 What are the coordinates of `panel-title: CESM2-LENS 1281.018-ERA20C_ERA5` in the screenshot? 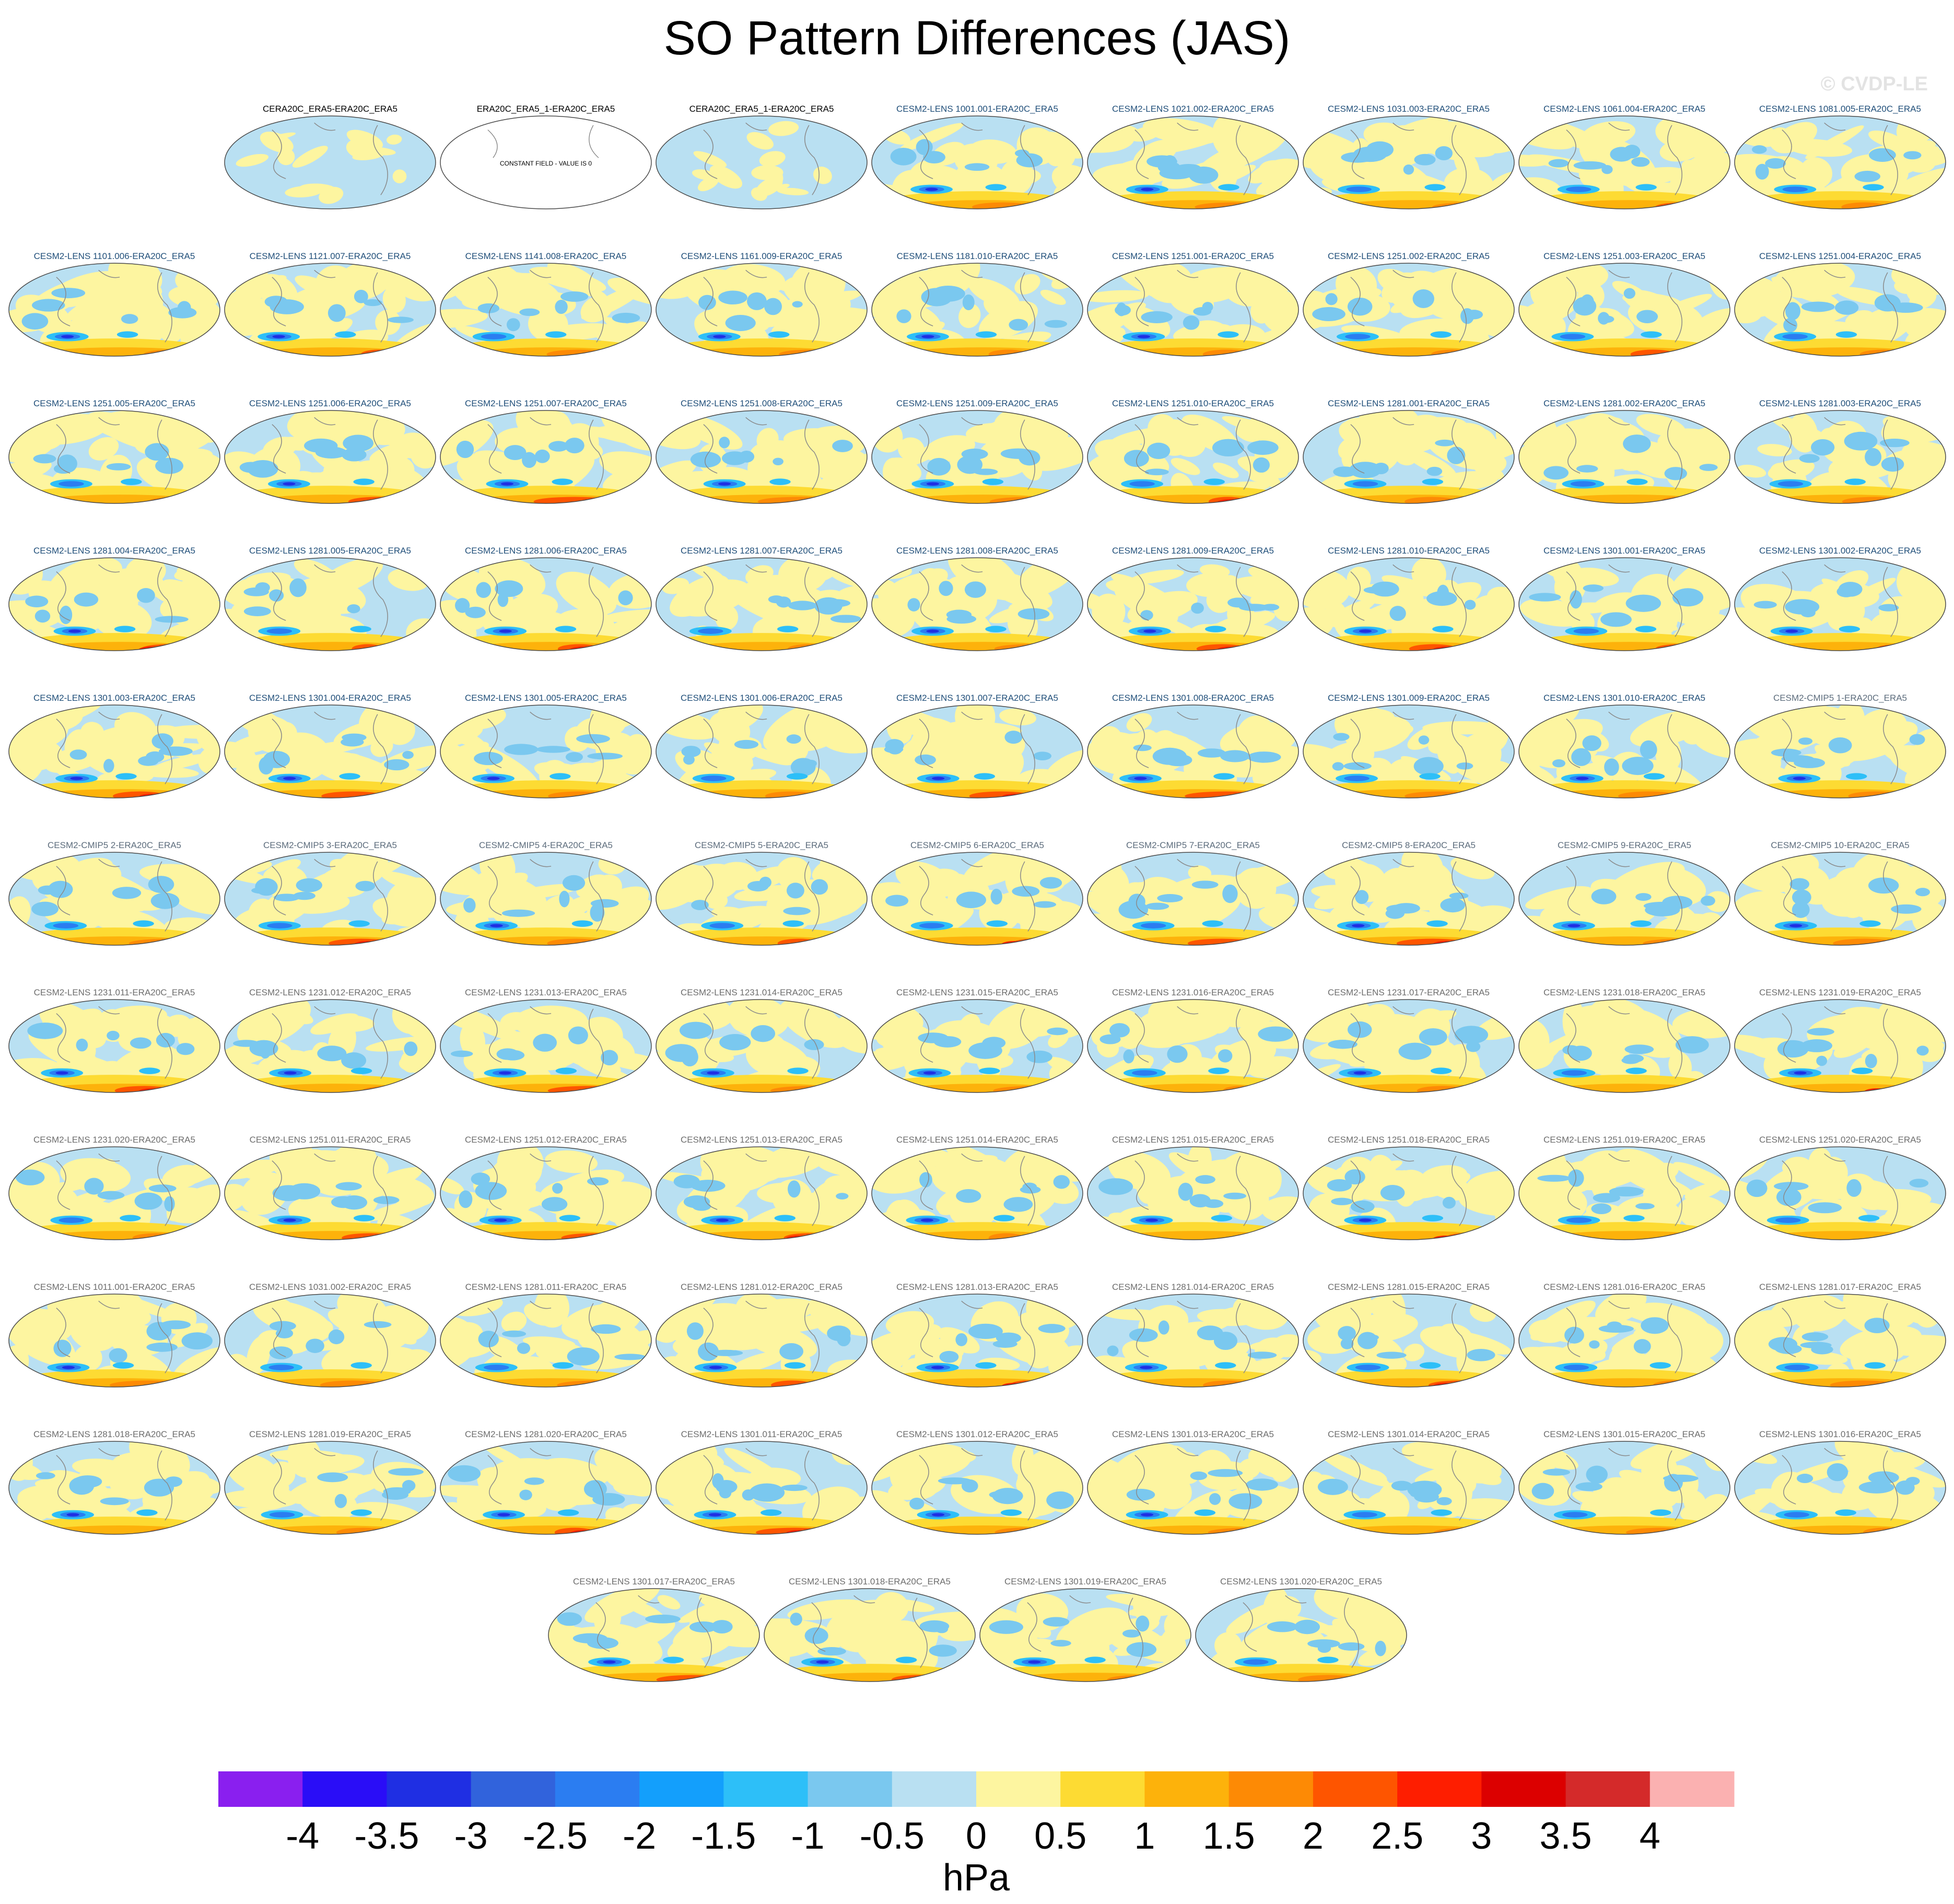 It's located at (114, 1434).